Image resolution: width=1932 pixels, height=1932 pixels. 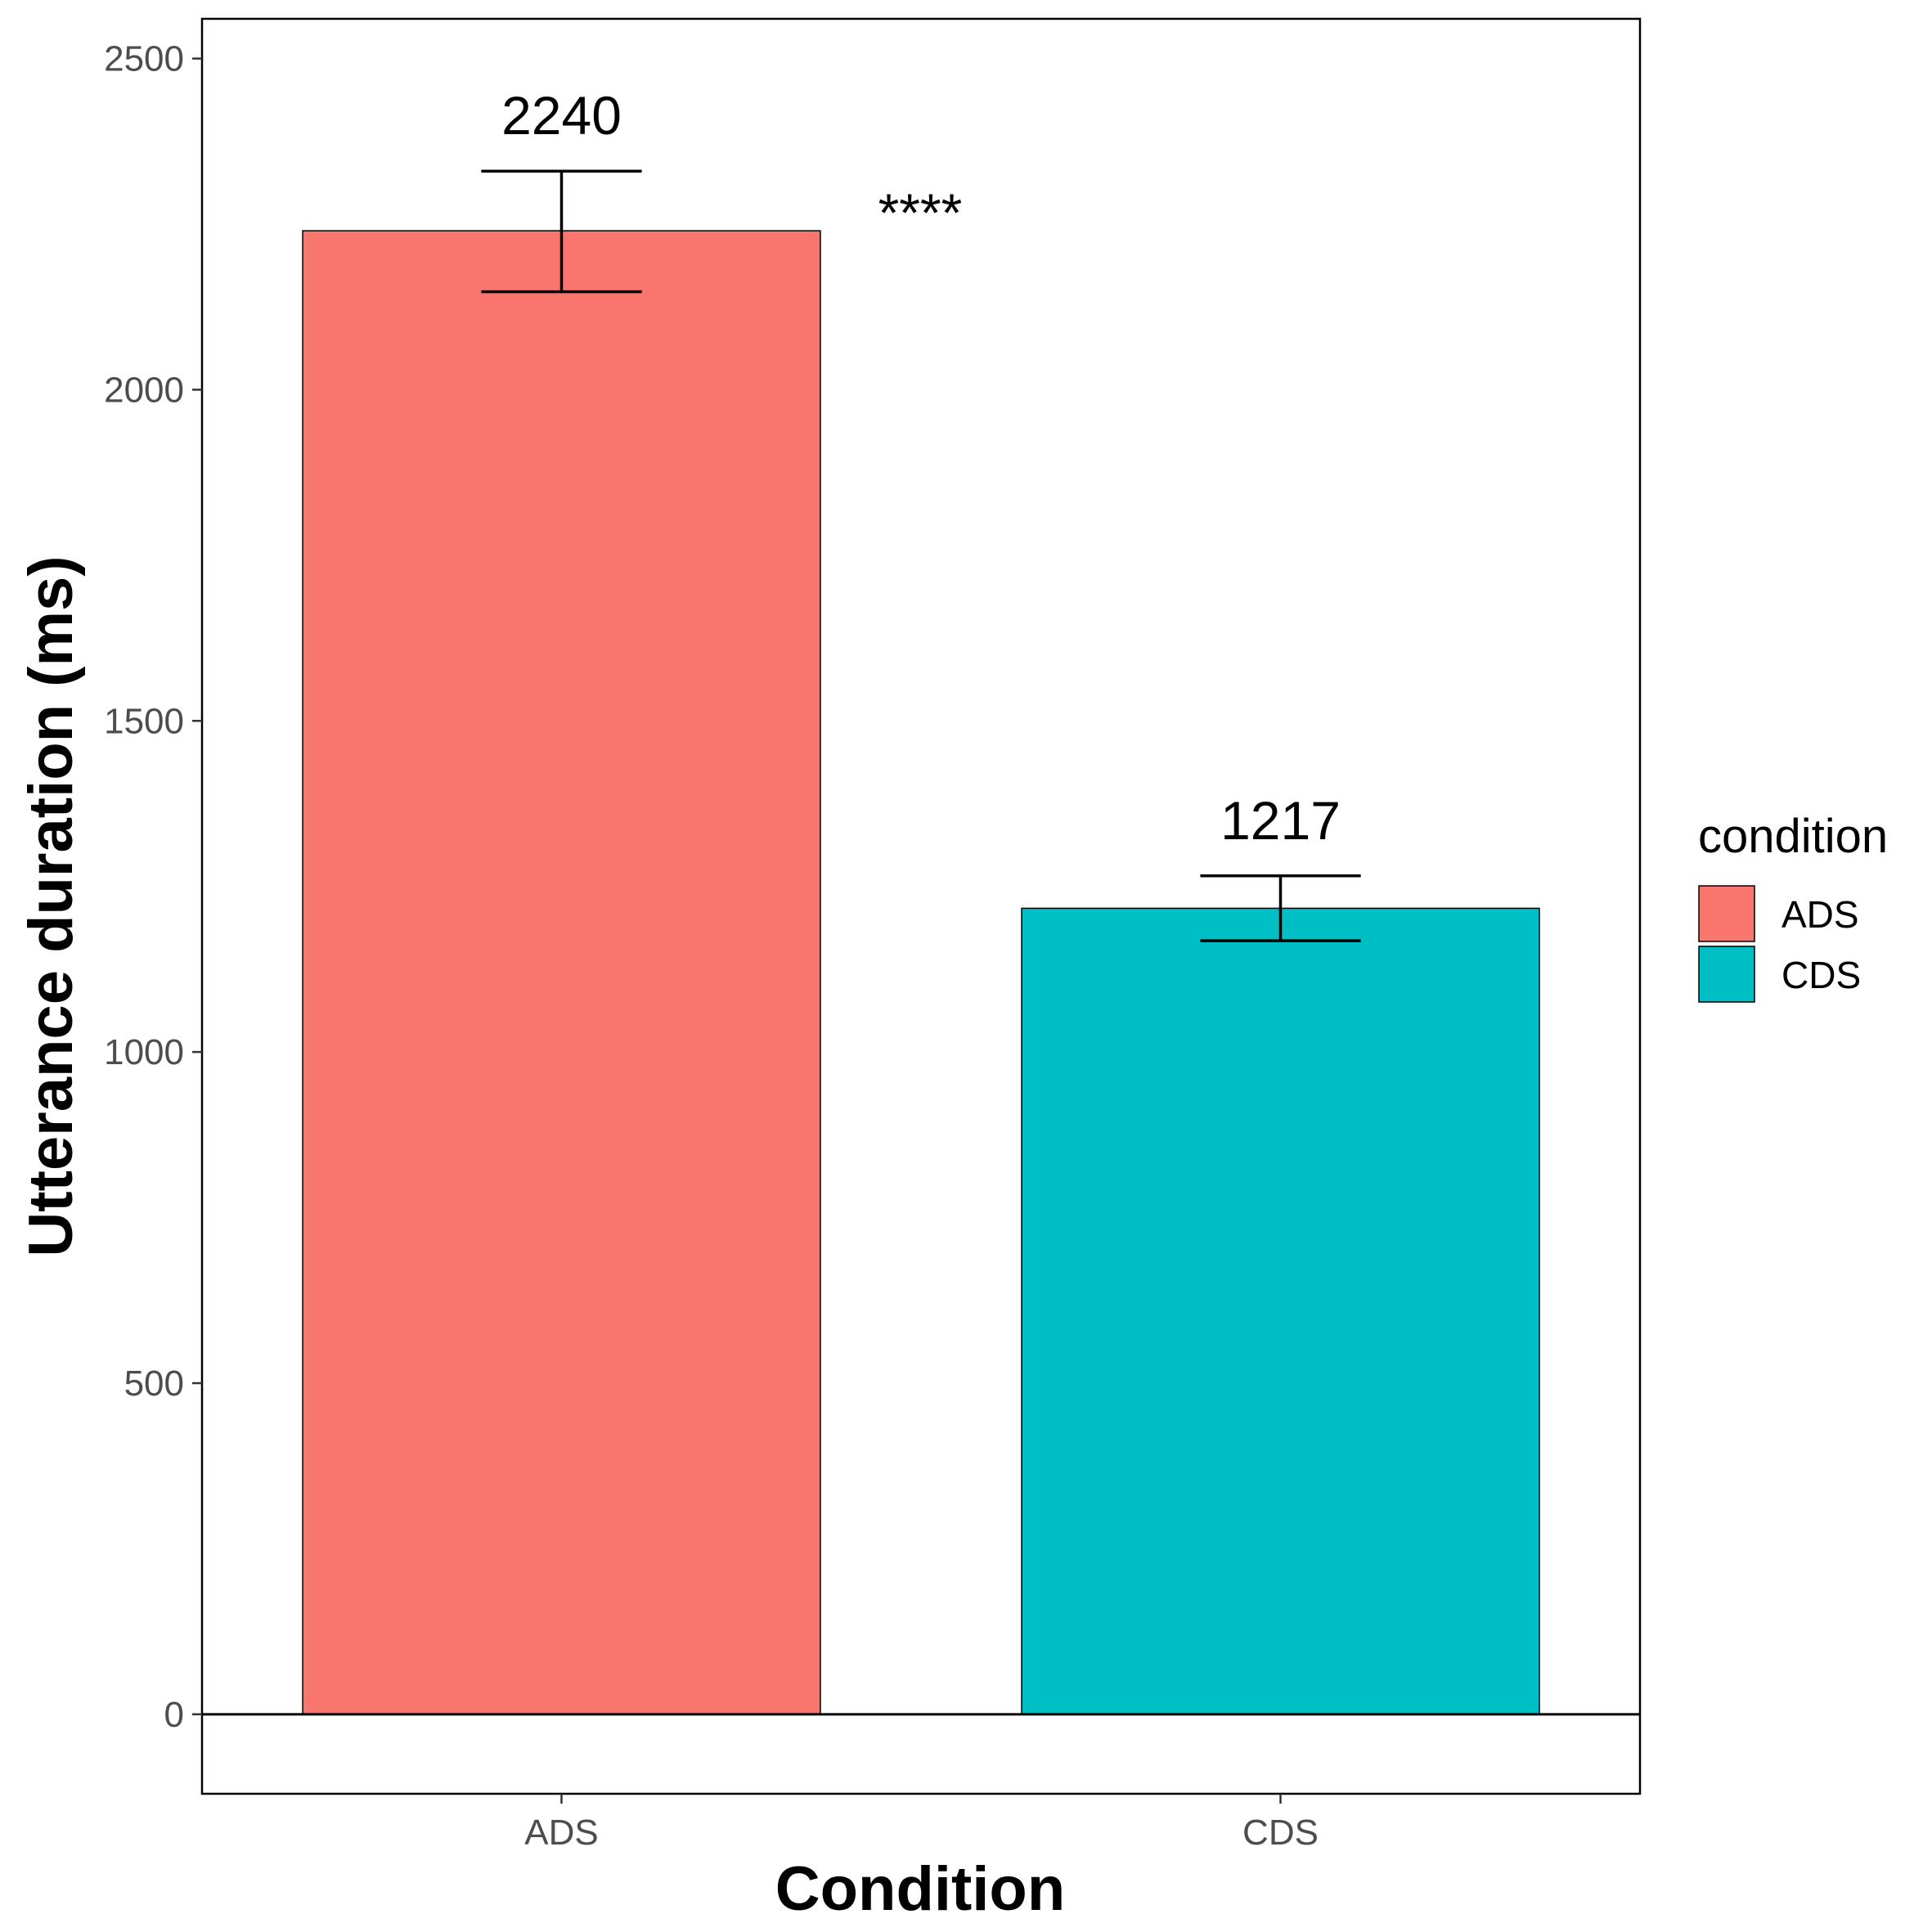 I want to click on y-tick-label: 0, so click(x=174, y=1715).